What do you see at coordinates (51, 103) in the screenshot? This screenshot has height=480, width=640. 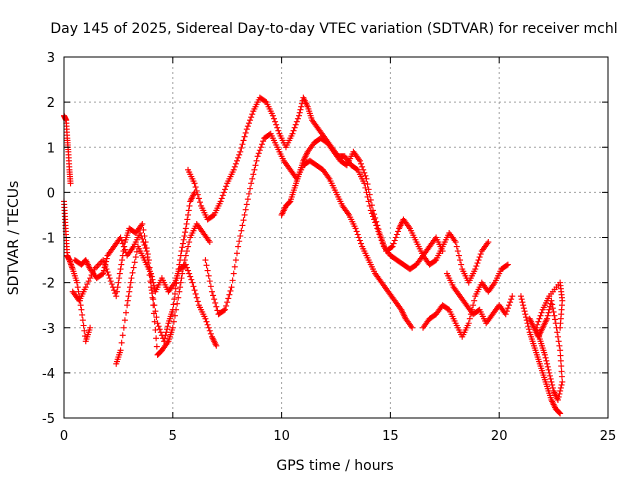 I see `y-tick-label: 2` at bounding box center [51, 103].